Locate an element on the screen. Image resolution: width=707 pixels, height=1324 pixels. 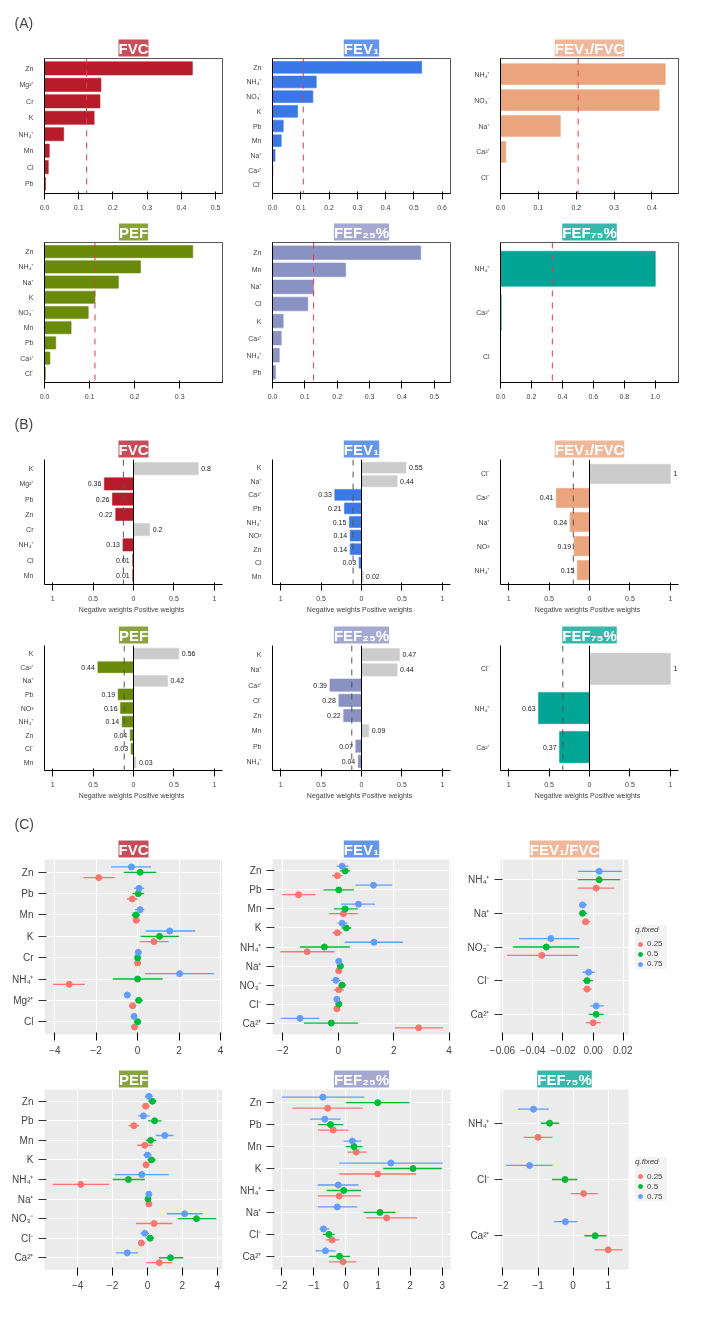
y-tick-label: Cr is located at coordinates (28, 958).